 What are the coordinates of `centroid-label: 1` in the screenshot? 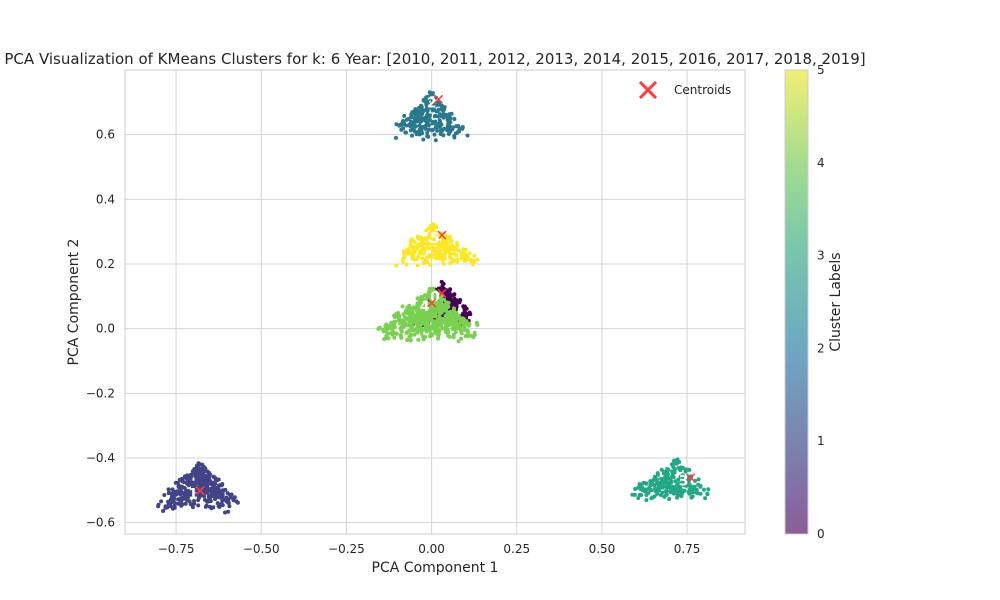 It's located at (193, 495).